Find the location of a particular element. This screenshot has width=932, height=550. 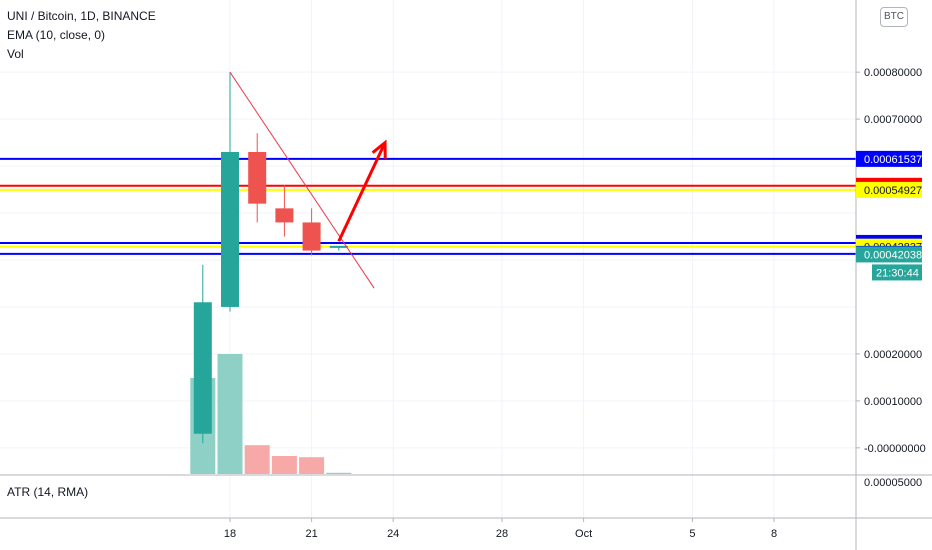

price-tick-label: 0.00080000 is located at coordinates (893, 73).